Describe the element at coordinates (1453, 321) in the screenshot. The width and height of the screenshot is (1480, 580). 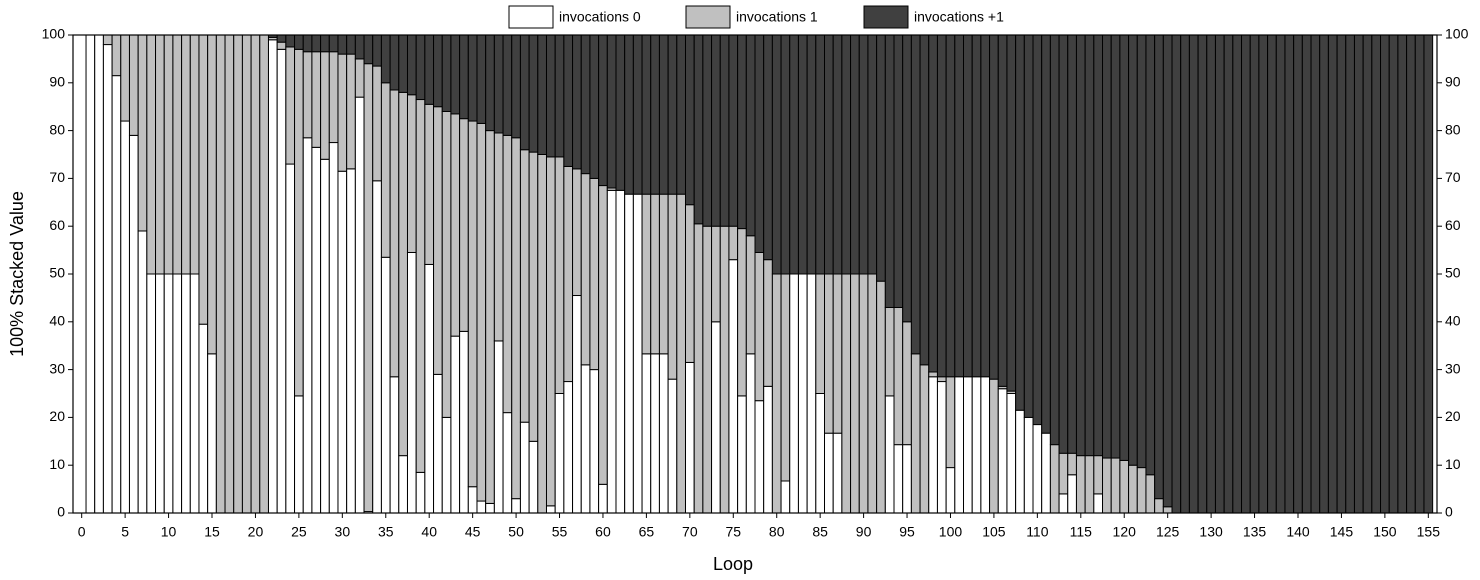
I see `y2-tick-label: 40` at that location.